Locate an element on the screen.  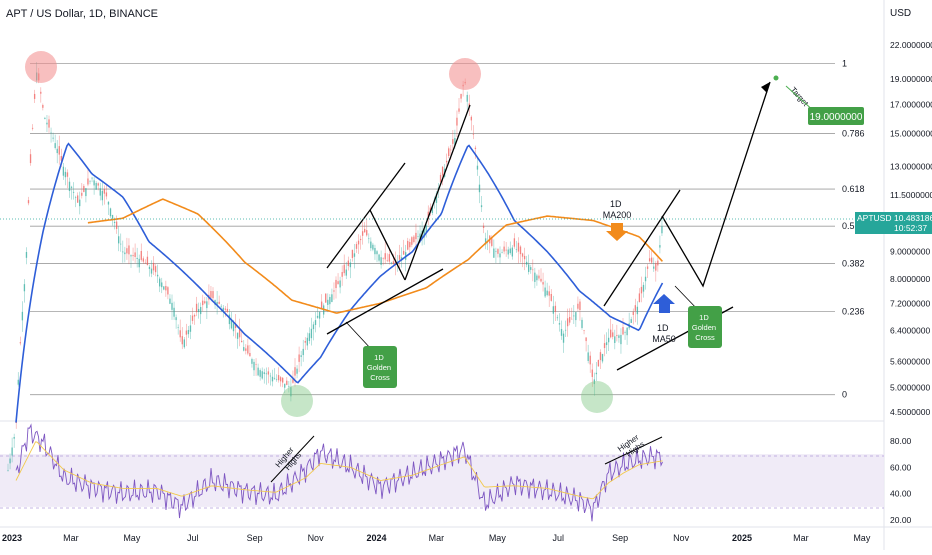
currency-label: USD is located at coordinates (901, 13).